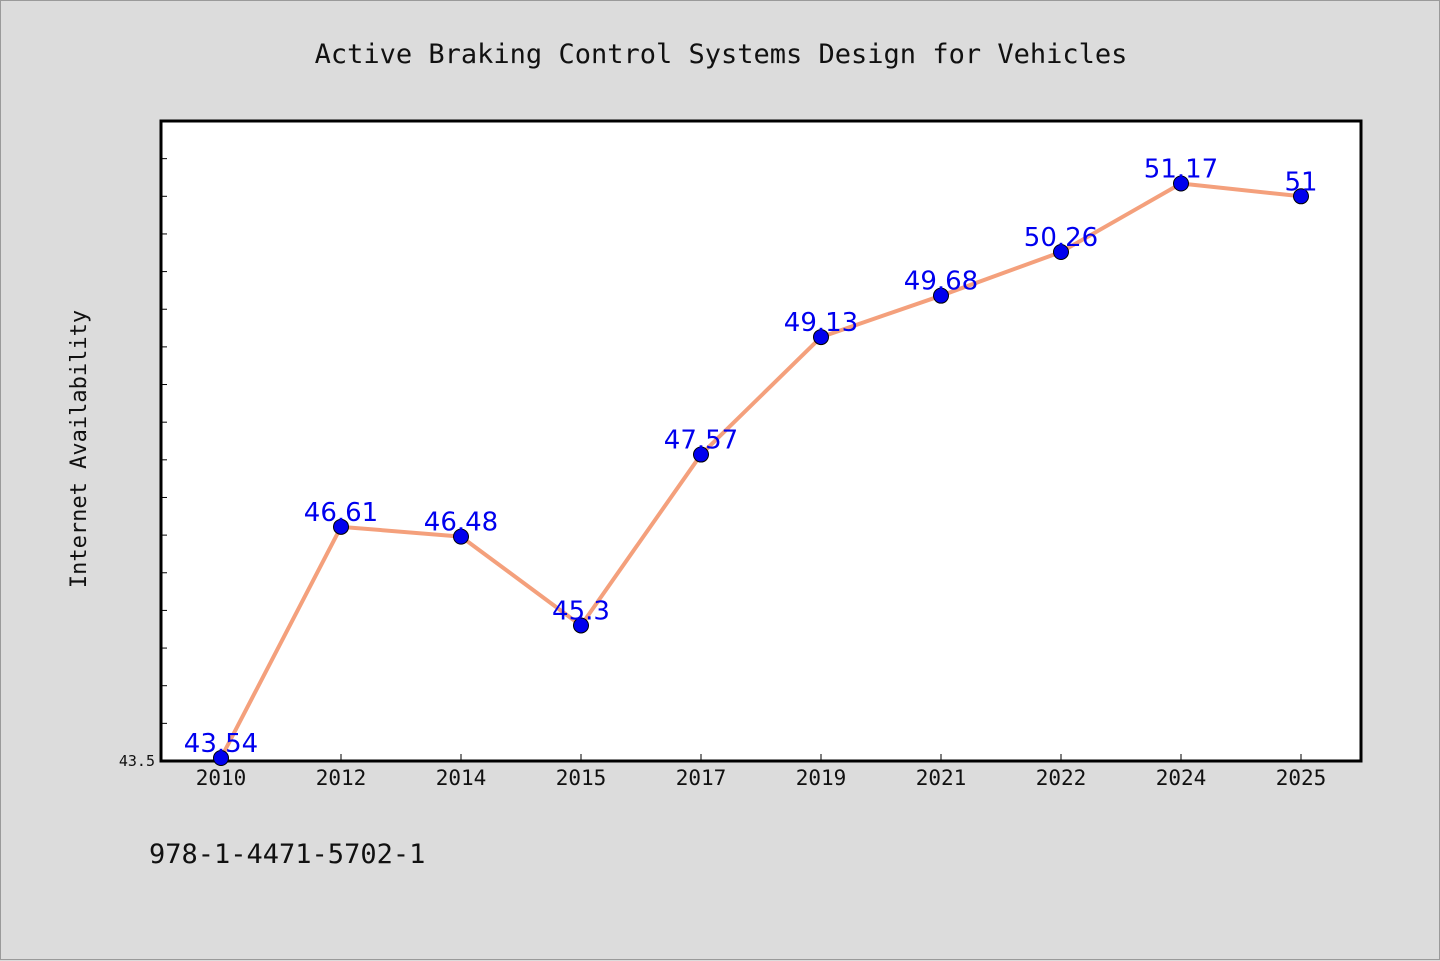  Describe the element at coordinates (461, 778) in the screenshot. I see `x-tick-label: 2014` at that location.